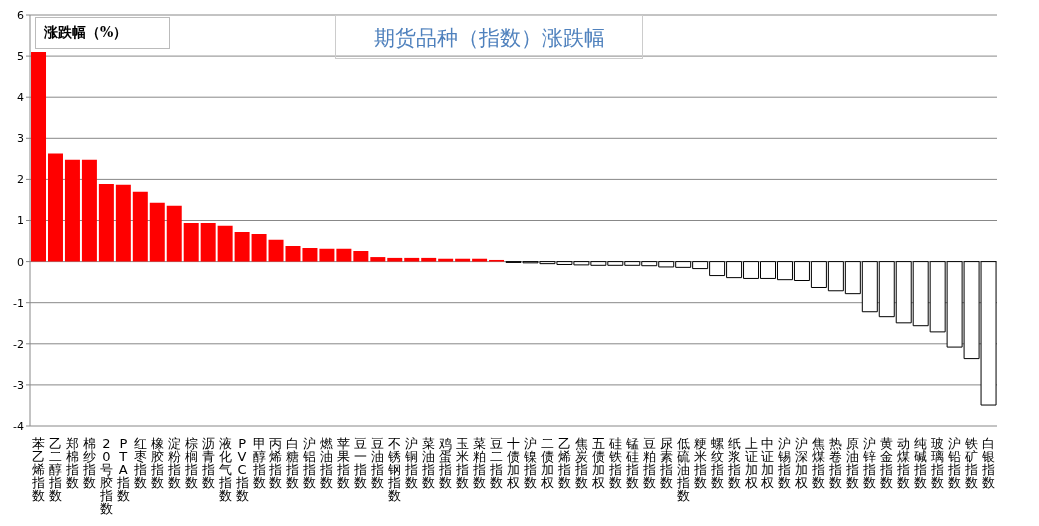 The image size is (1039, 526). What do you see at coordinates (886, 463) in the screenshot?
I see `x-tick-label: 黄金指数` at bounding box center [886, 463].